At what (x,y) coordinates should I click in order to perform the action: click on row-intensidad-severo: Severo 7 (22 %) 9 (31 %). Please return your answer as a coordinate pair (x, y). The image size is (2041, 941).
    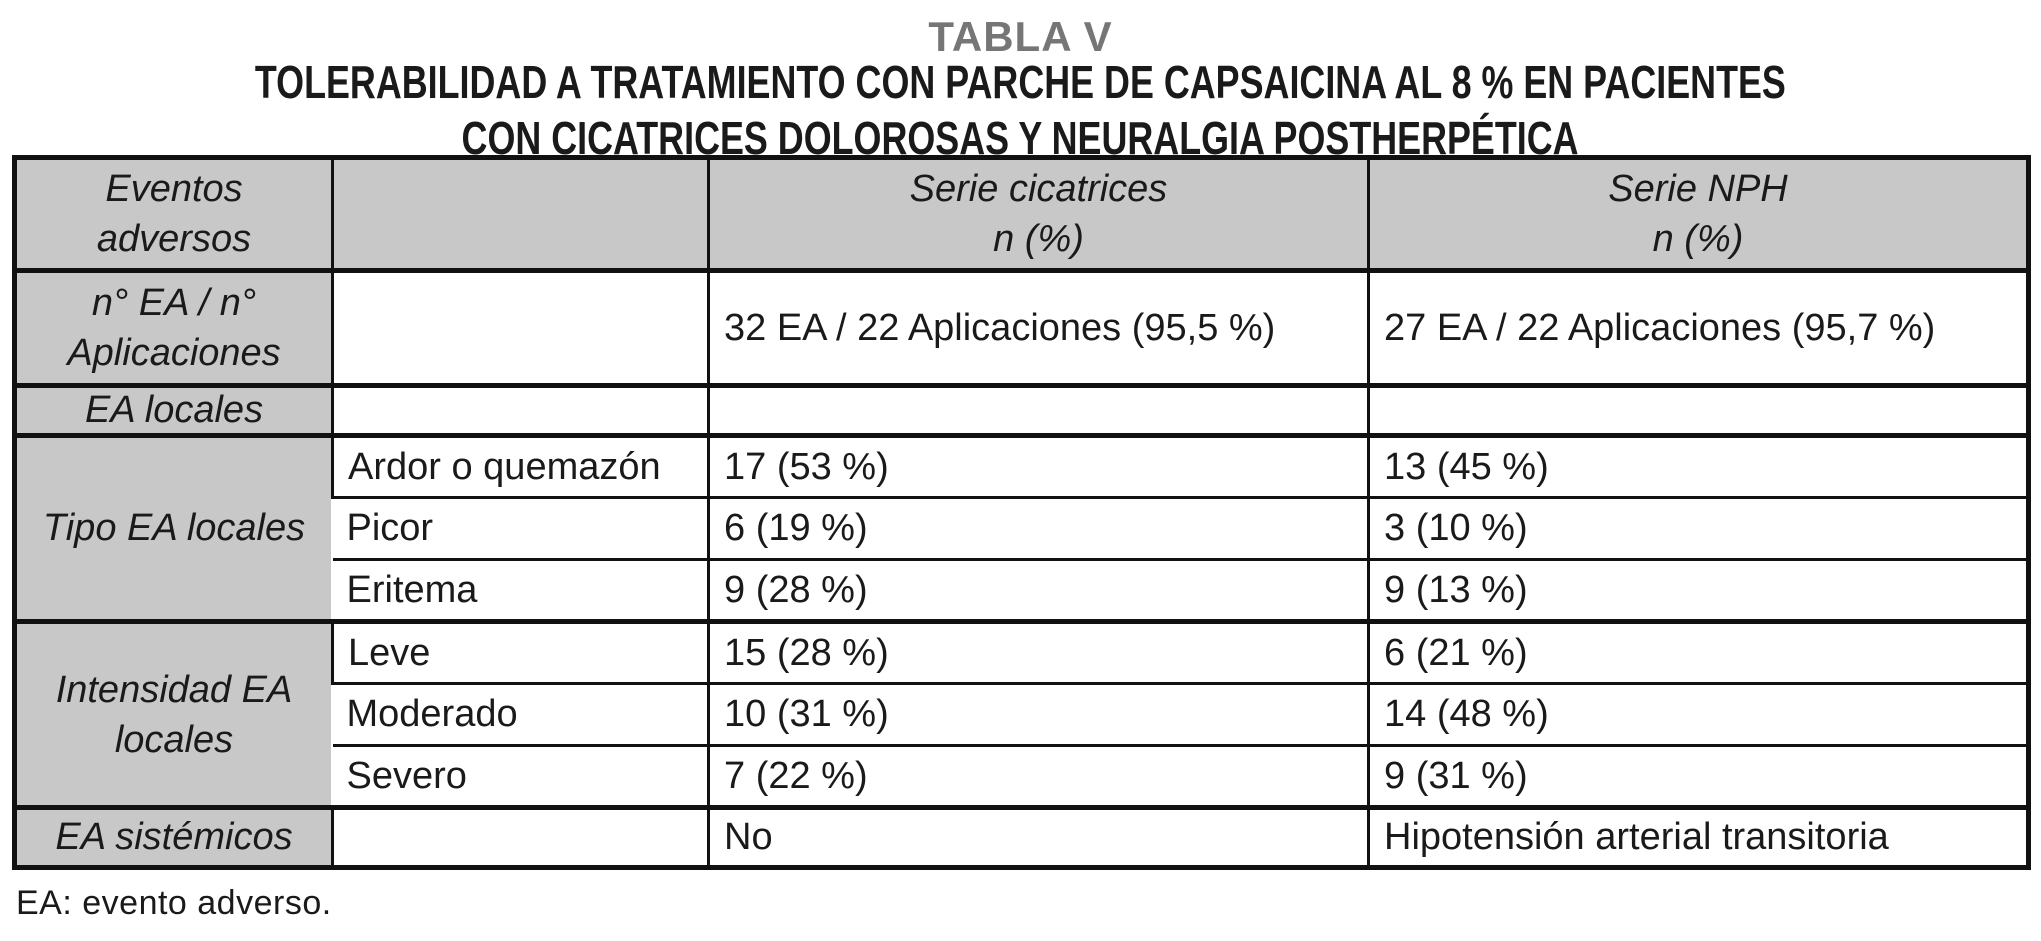
    Looking at the image, I should click on (1022, 776).